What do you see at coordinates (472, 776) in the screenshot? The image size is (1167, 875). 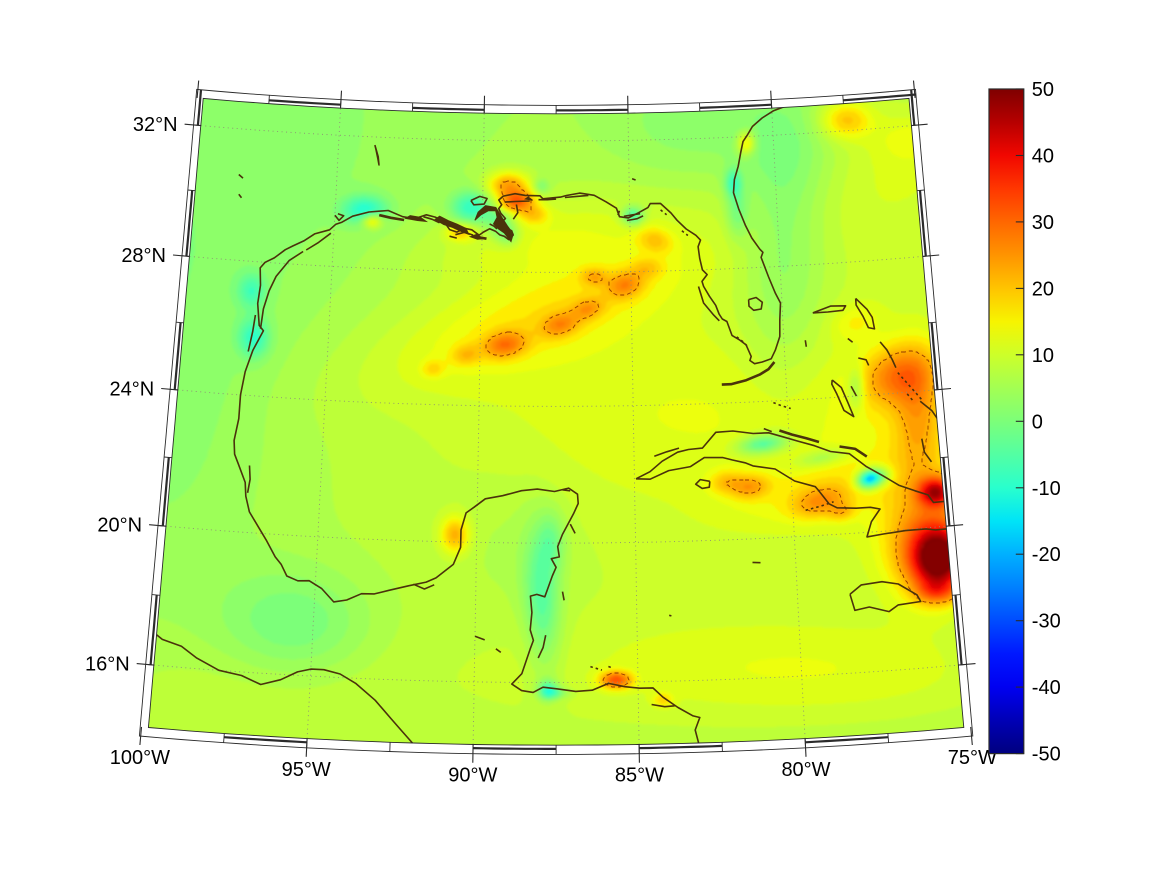 I see `svg-text: 90°W` at bounding box center [472, 776].